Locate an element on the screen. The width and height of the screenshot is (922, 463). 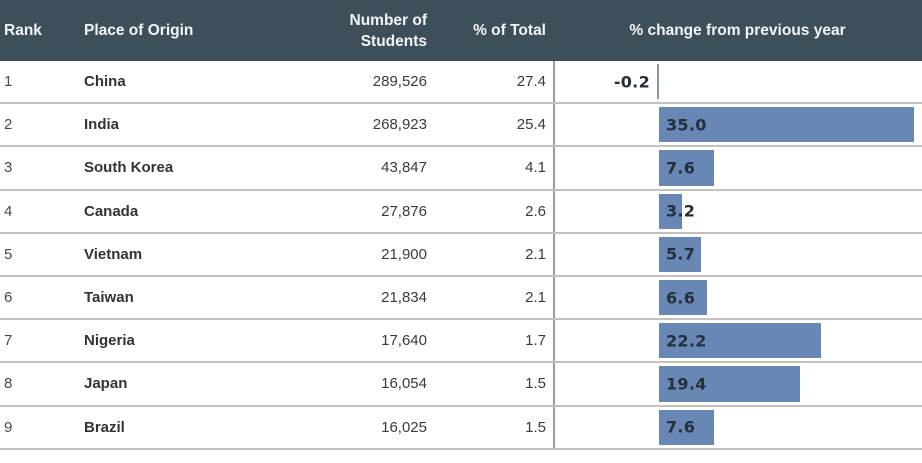
pct-change-bar-cell: 22.2 is located at coordinates (737, 341).